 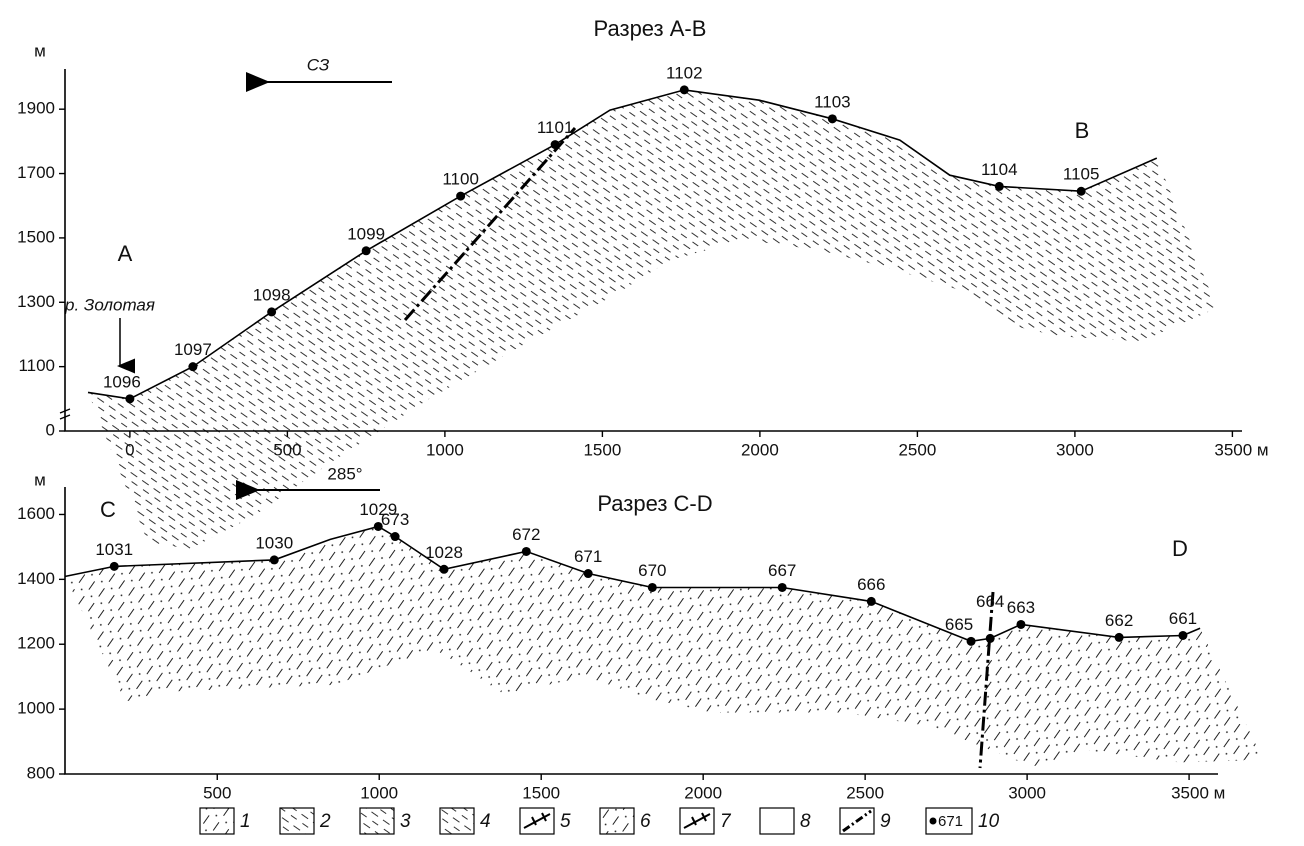 I want to click on station-label: 667, so click(x=782, y=570).